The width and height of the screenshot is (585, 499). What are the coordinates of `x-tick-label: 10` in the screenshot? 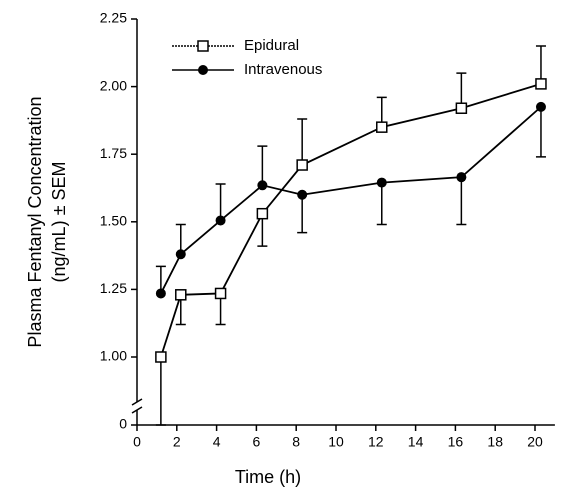 It's located at (336, 442).